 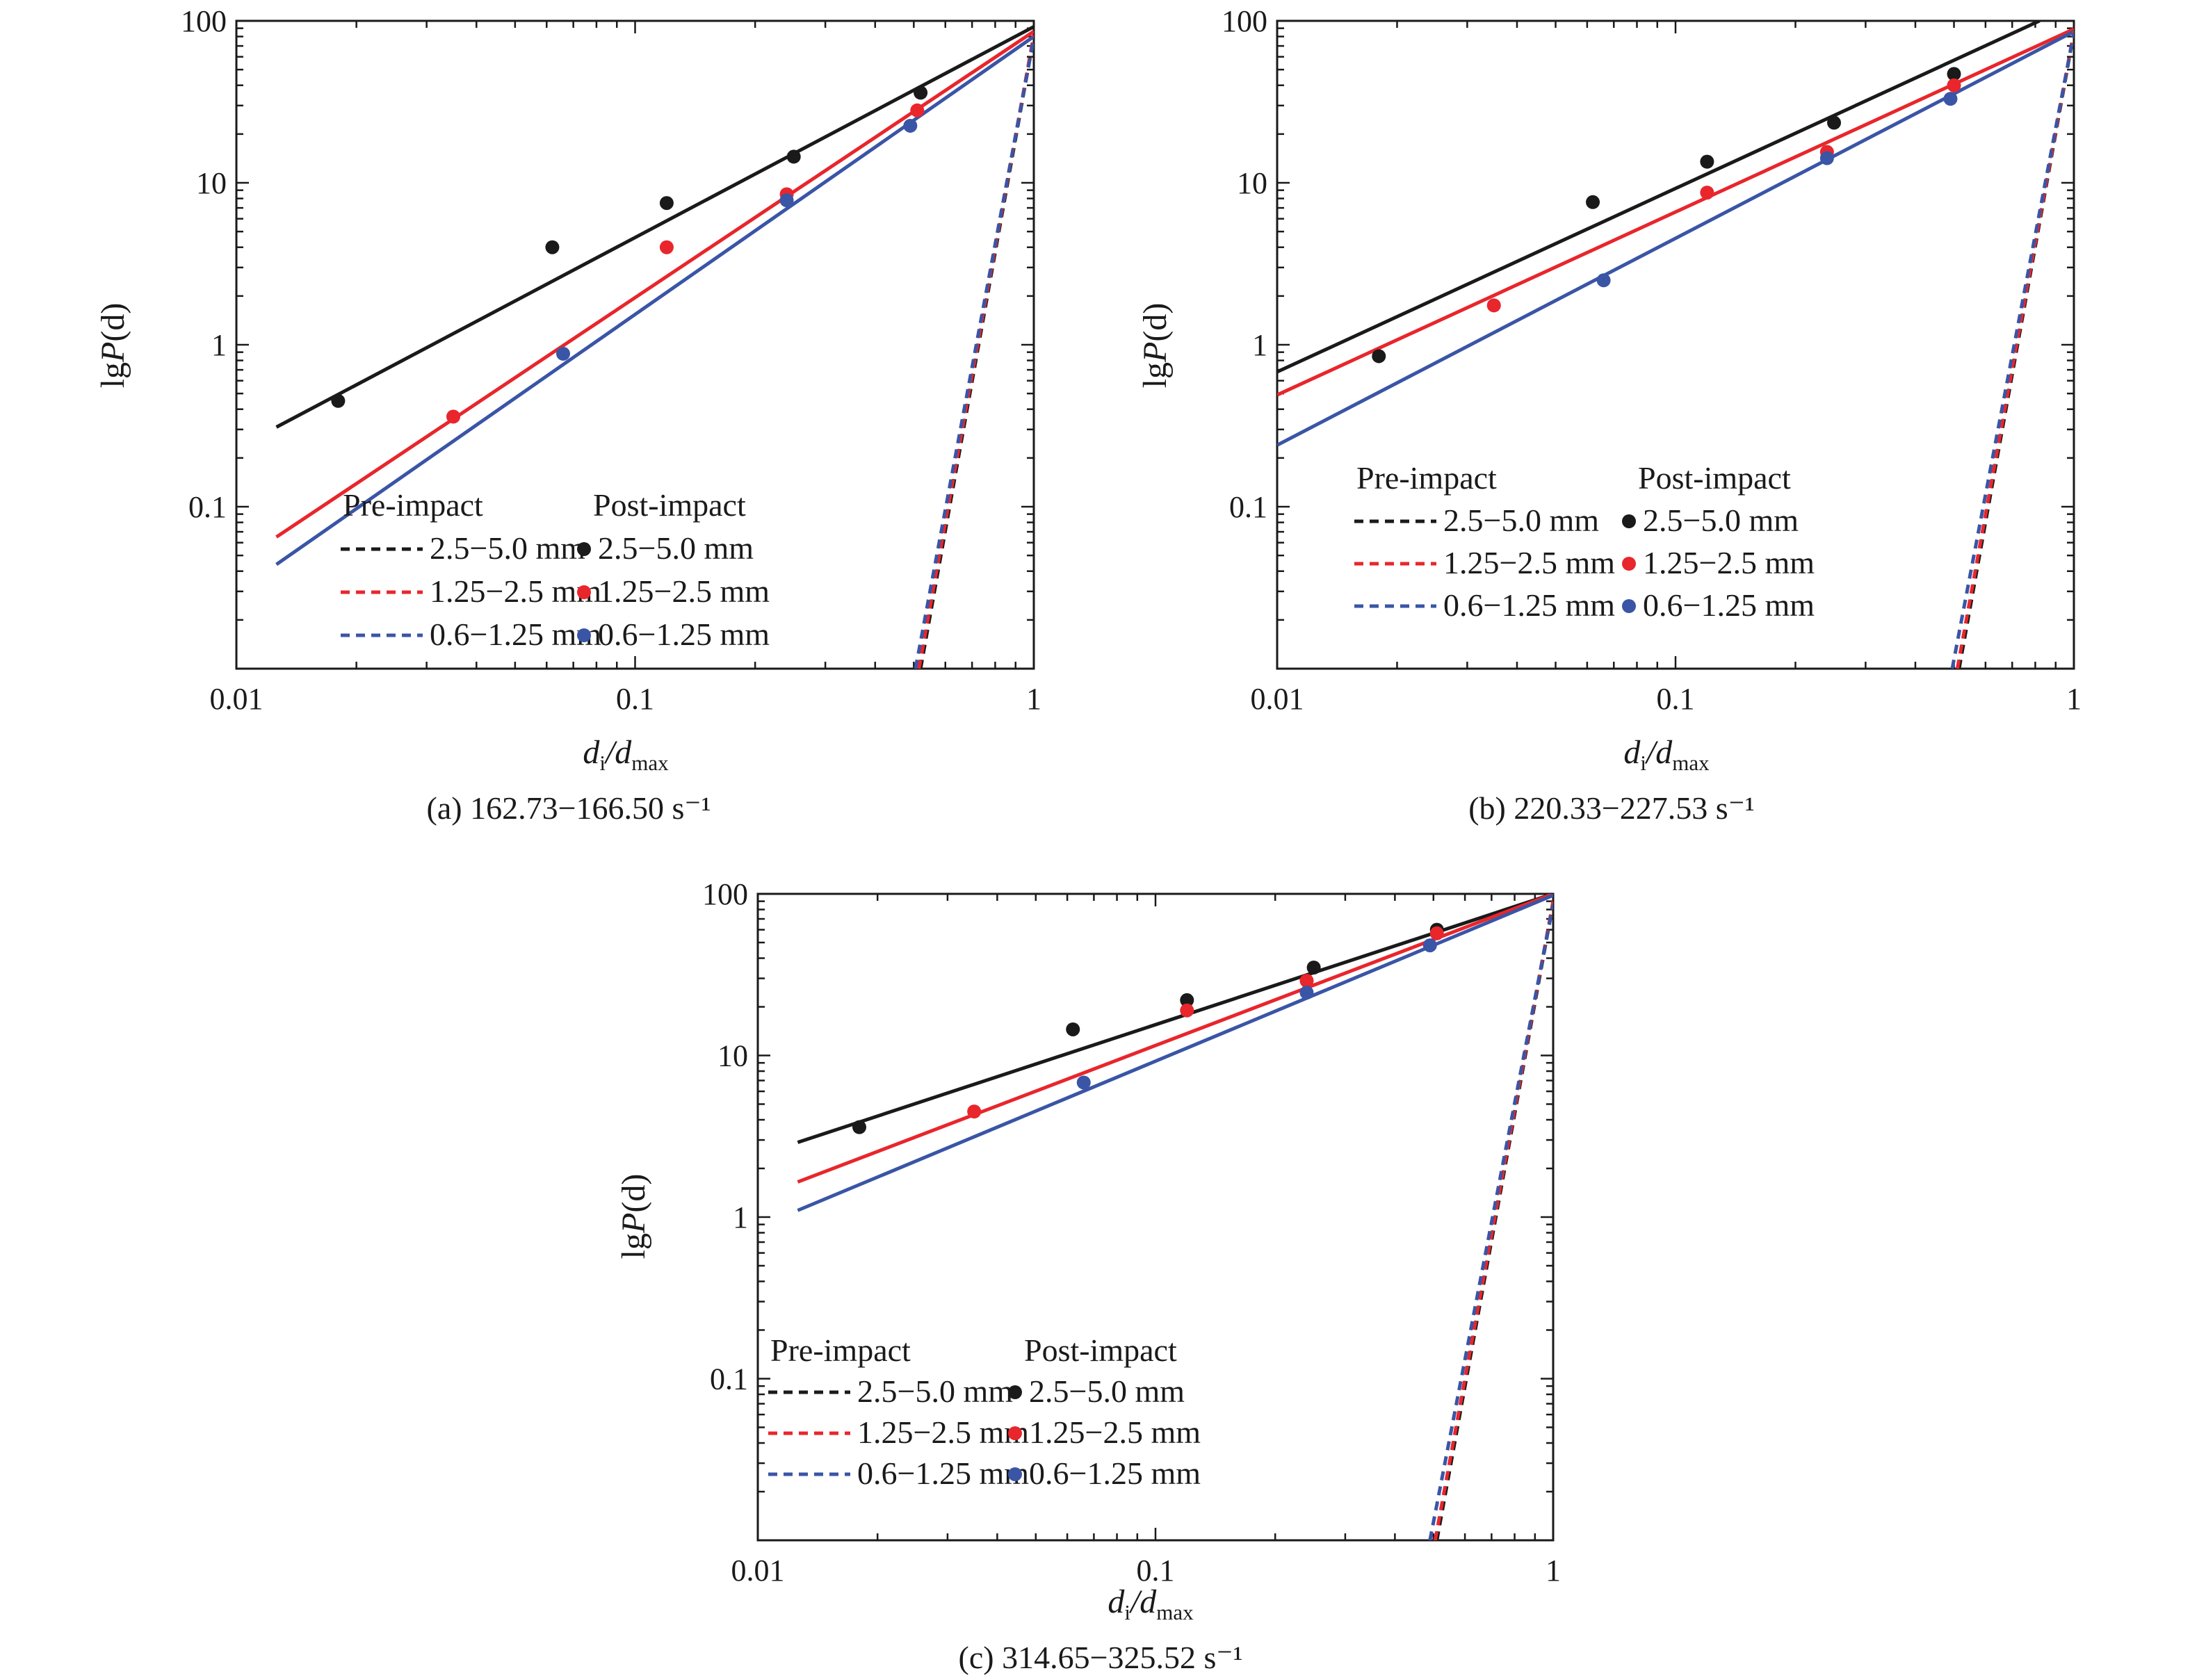 What do you see at coordinates (1611, 808) in the screenshot?
I see `panel-caption: (b) 220.33−227.53 s⁻¹` at bounding box center [1611, 808].